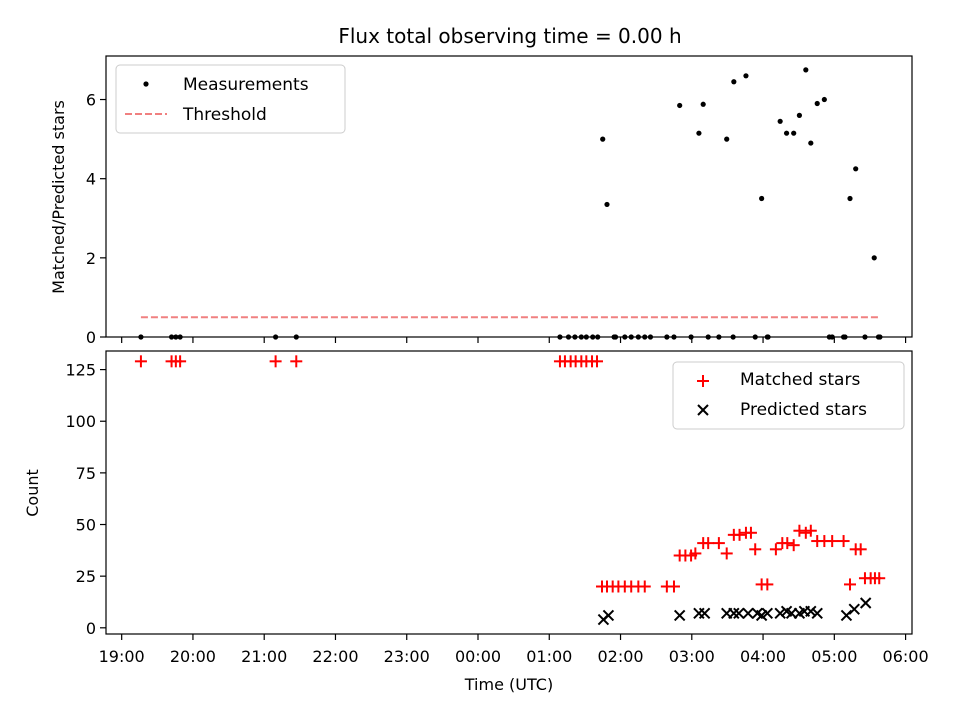 This screenshot has width=960, height=720. Describe the element at coordinates (91, 337) in the screenshot. I see `top-y-tick-label: 0` at that location.